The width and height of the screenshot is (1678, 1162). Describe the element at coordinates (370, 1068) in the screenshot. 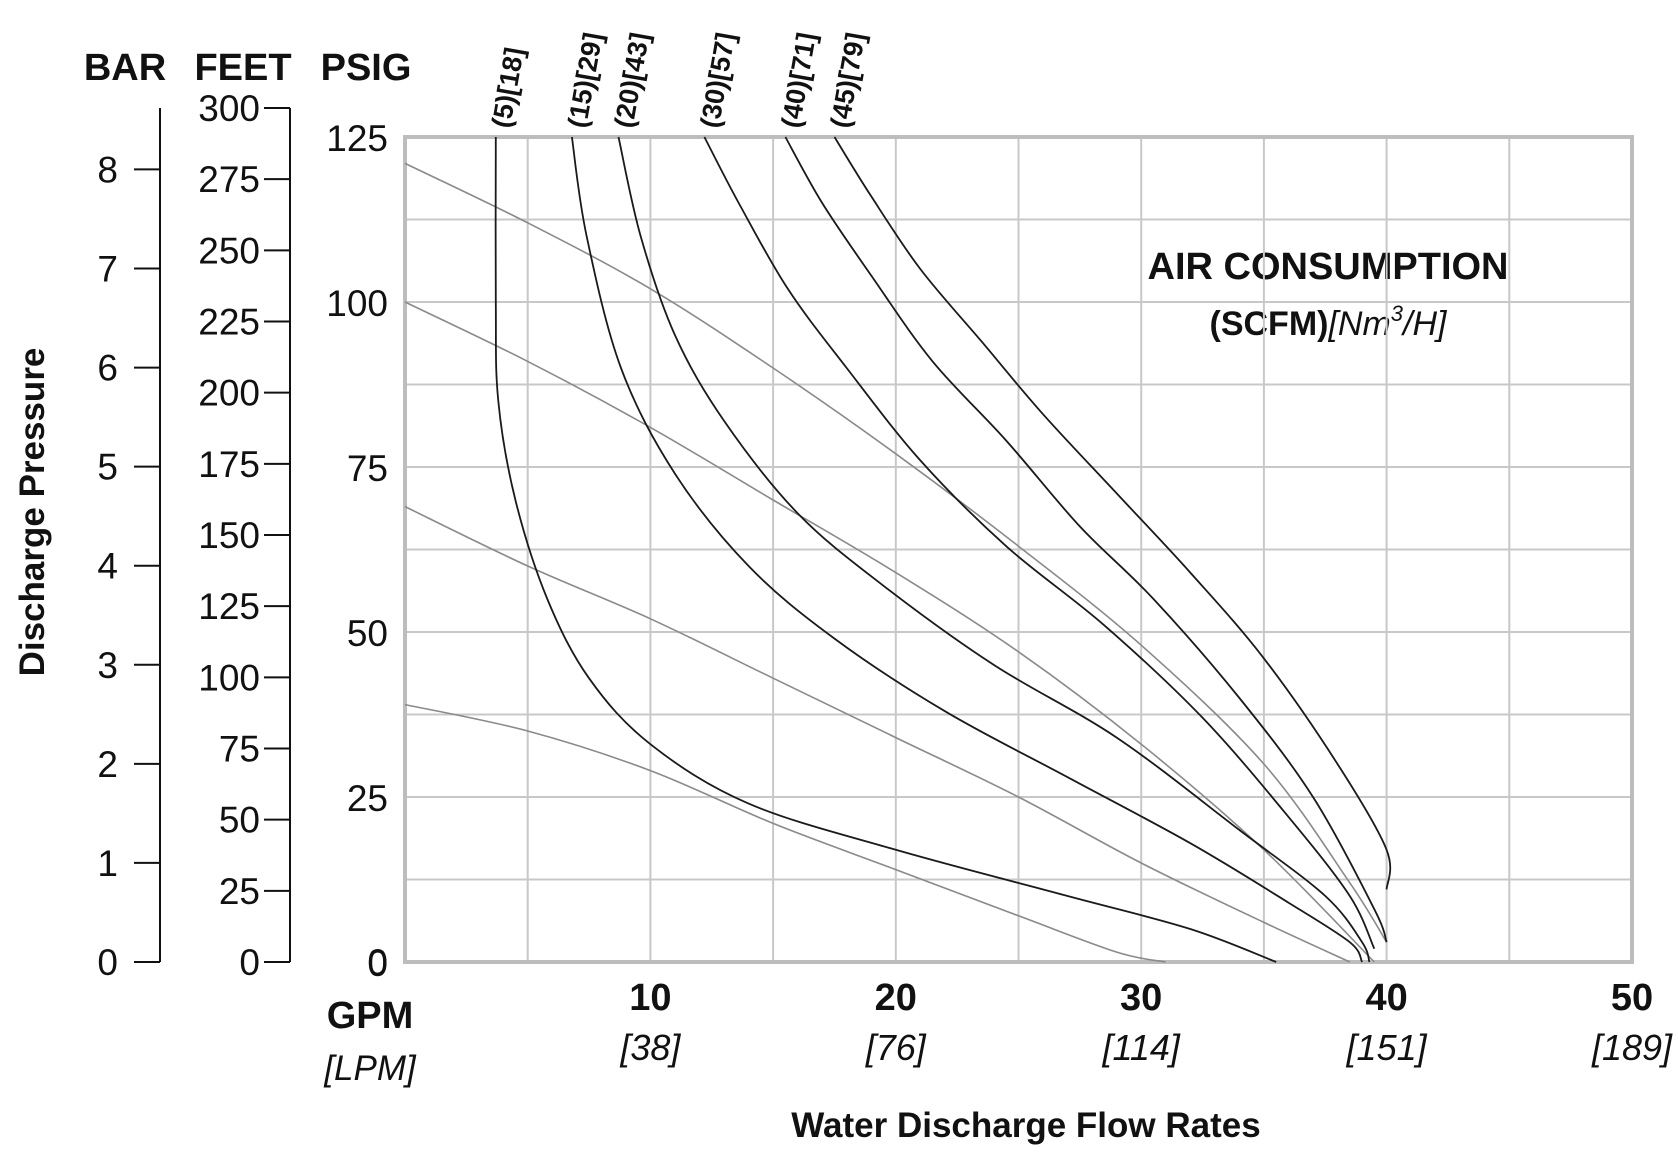

I see `x-unit-lpm: [LPM]` at that location.